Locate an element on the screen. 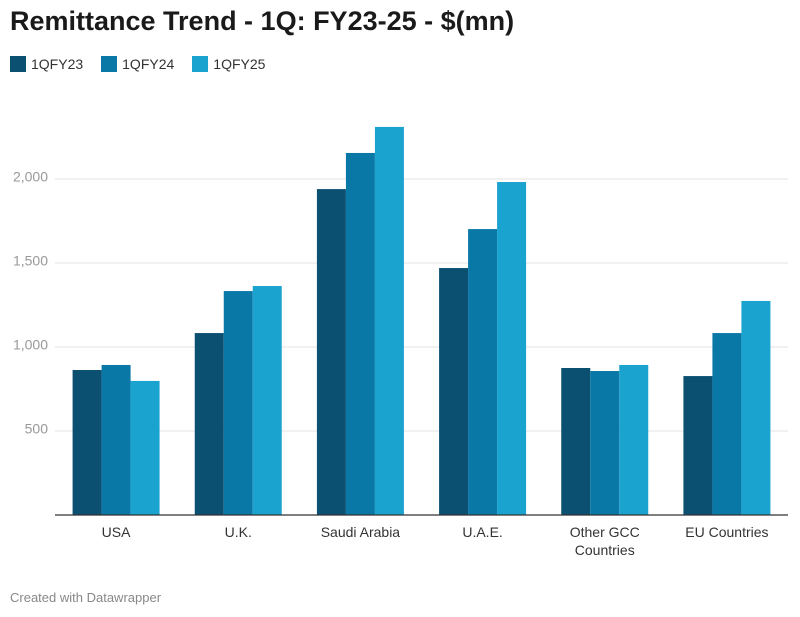 Image resolution: width=800 pixels, height=617 pixels. x-tick-label: U.K. is located at coordinates (238, 532).